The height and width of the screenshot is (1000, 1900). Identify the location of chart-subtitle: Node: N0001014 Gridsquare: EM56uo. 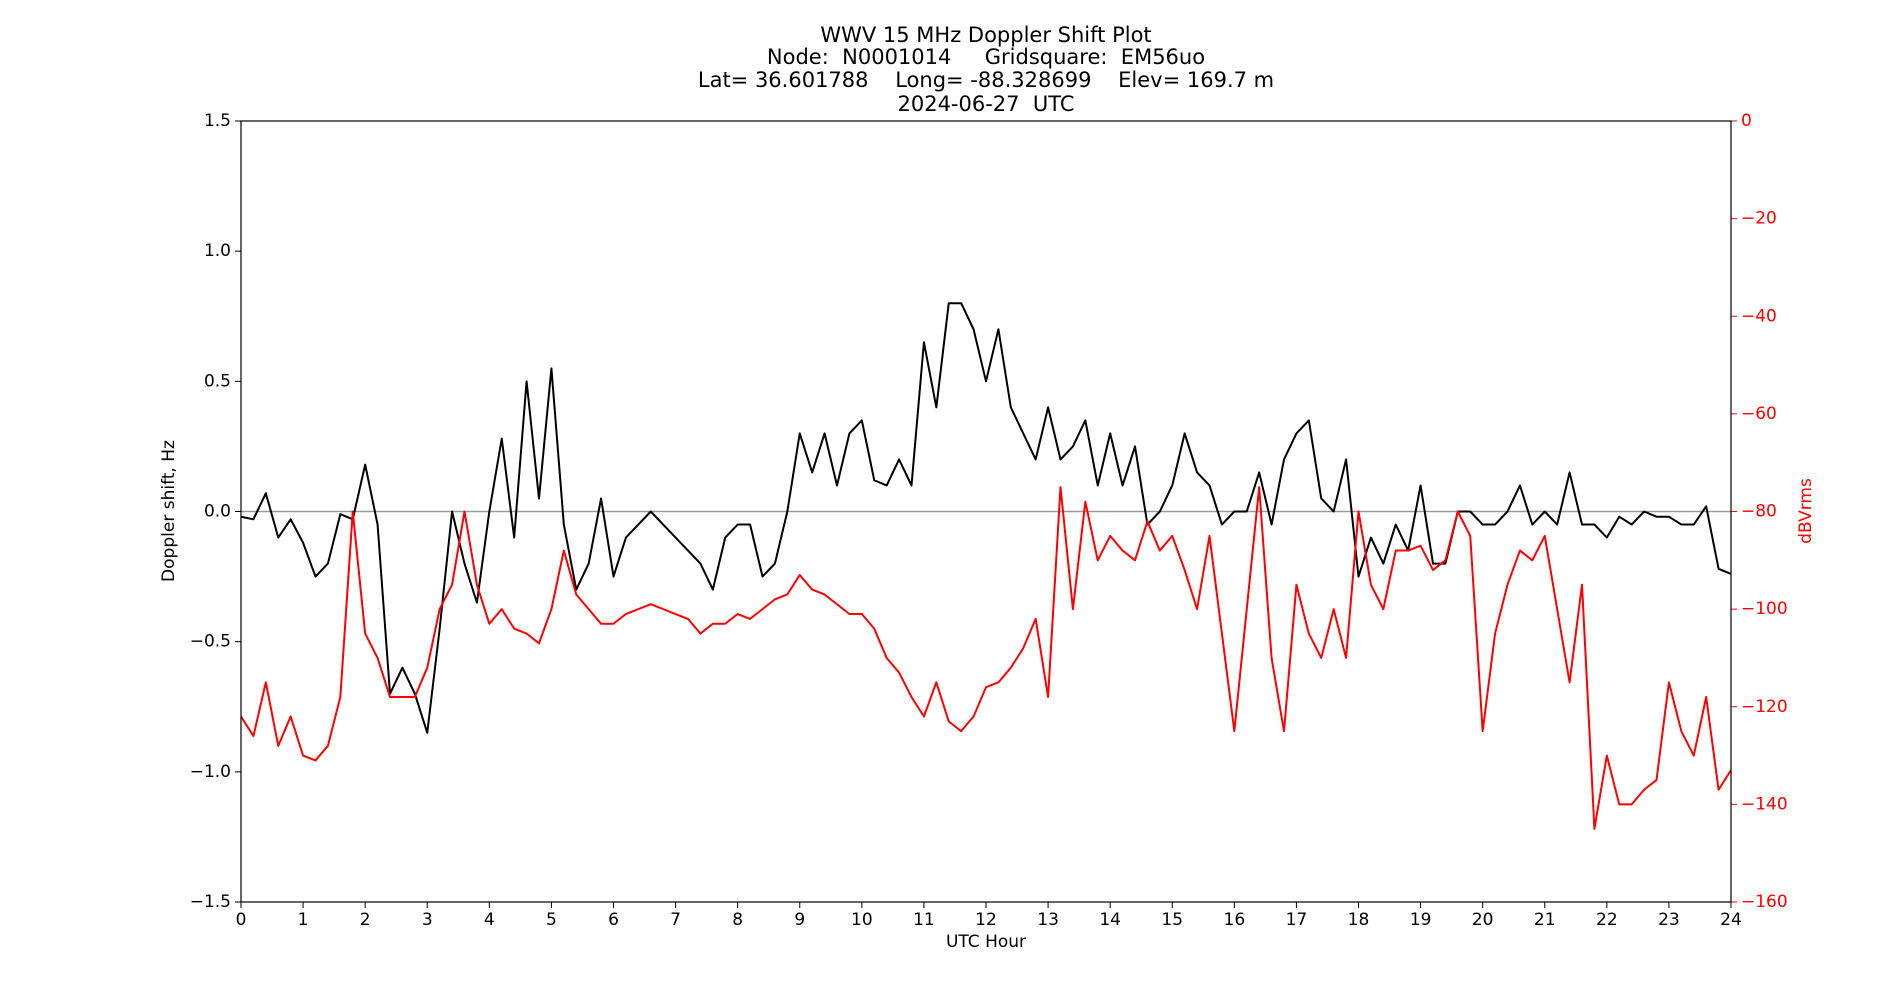
(986, 57).